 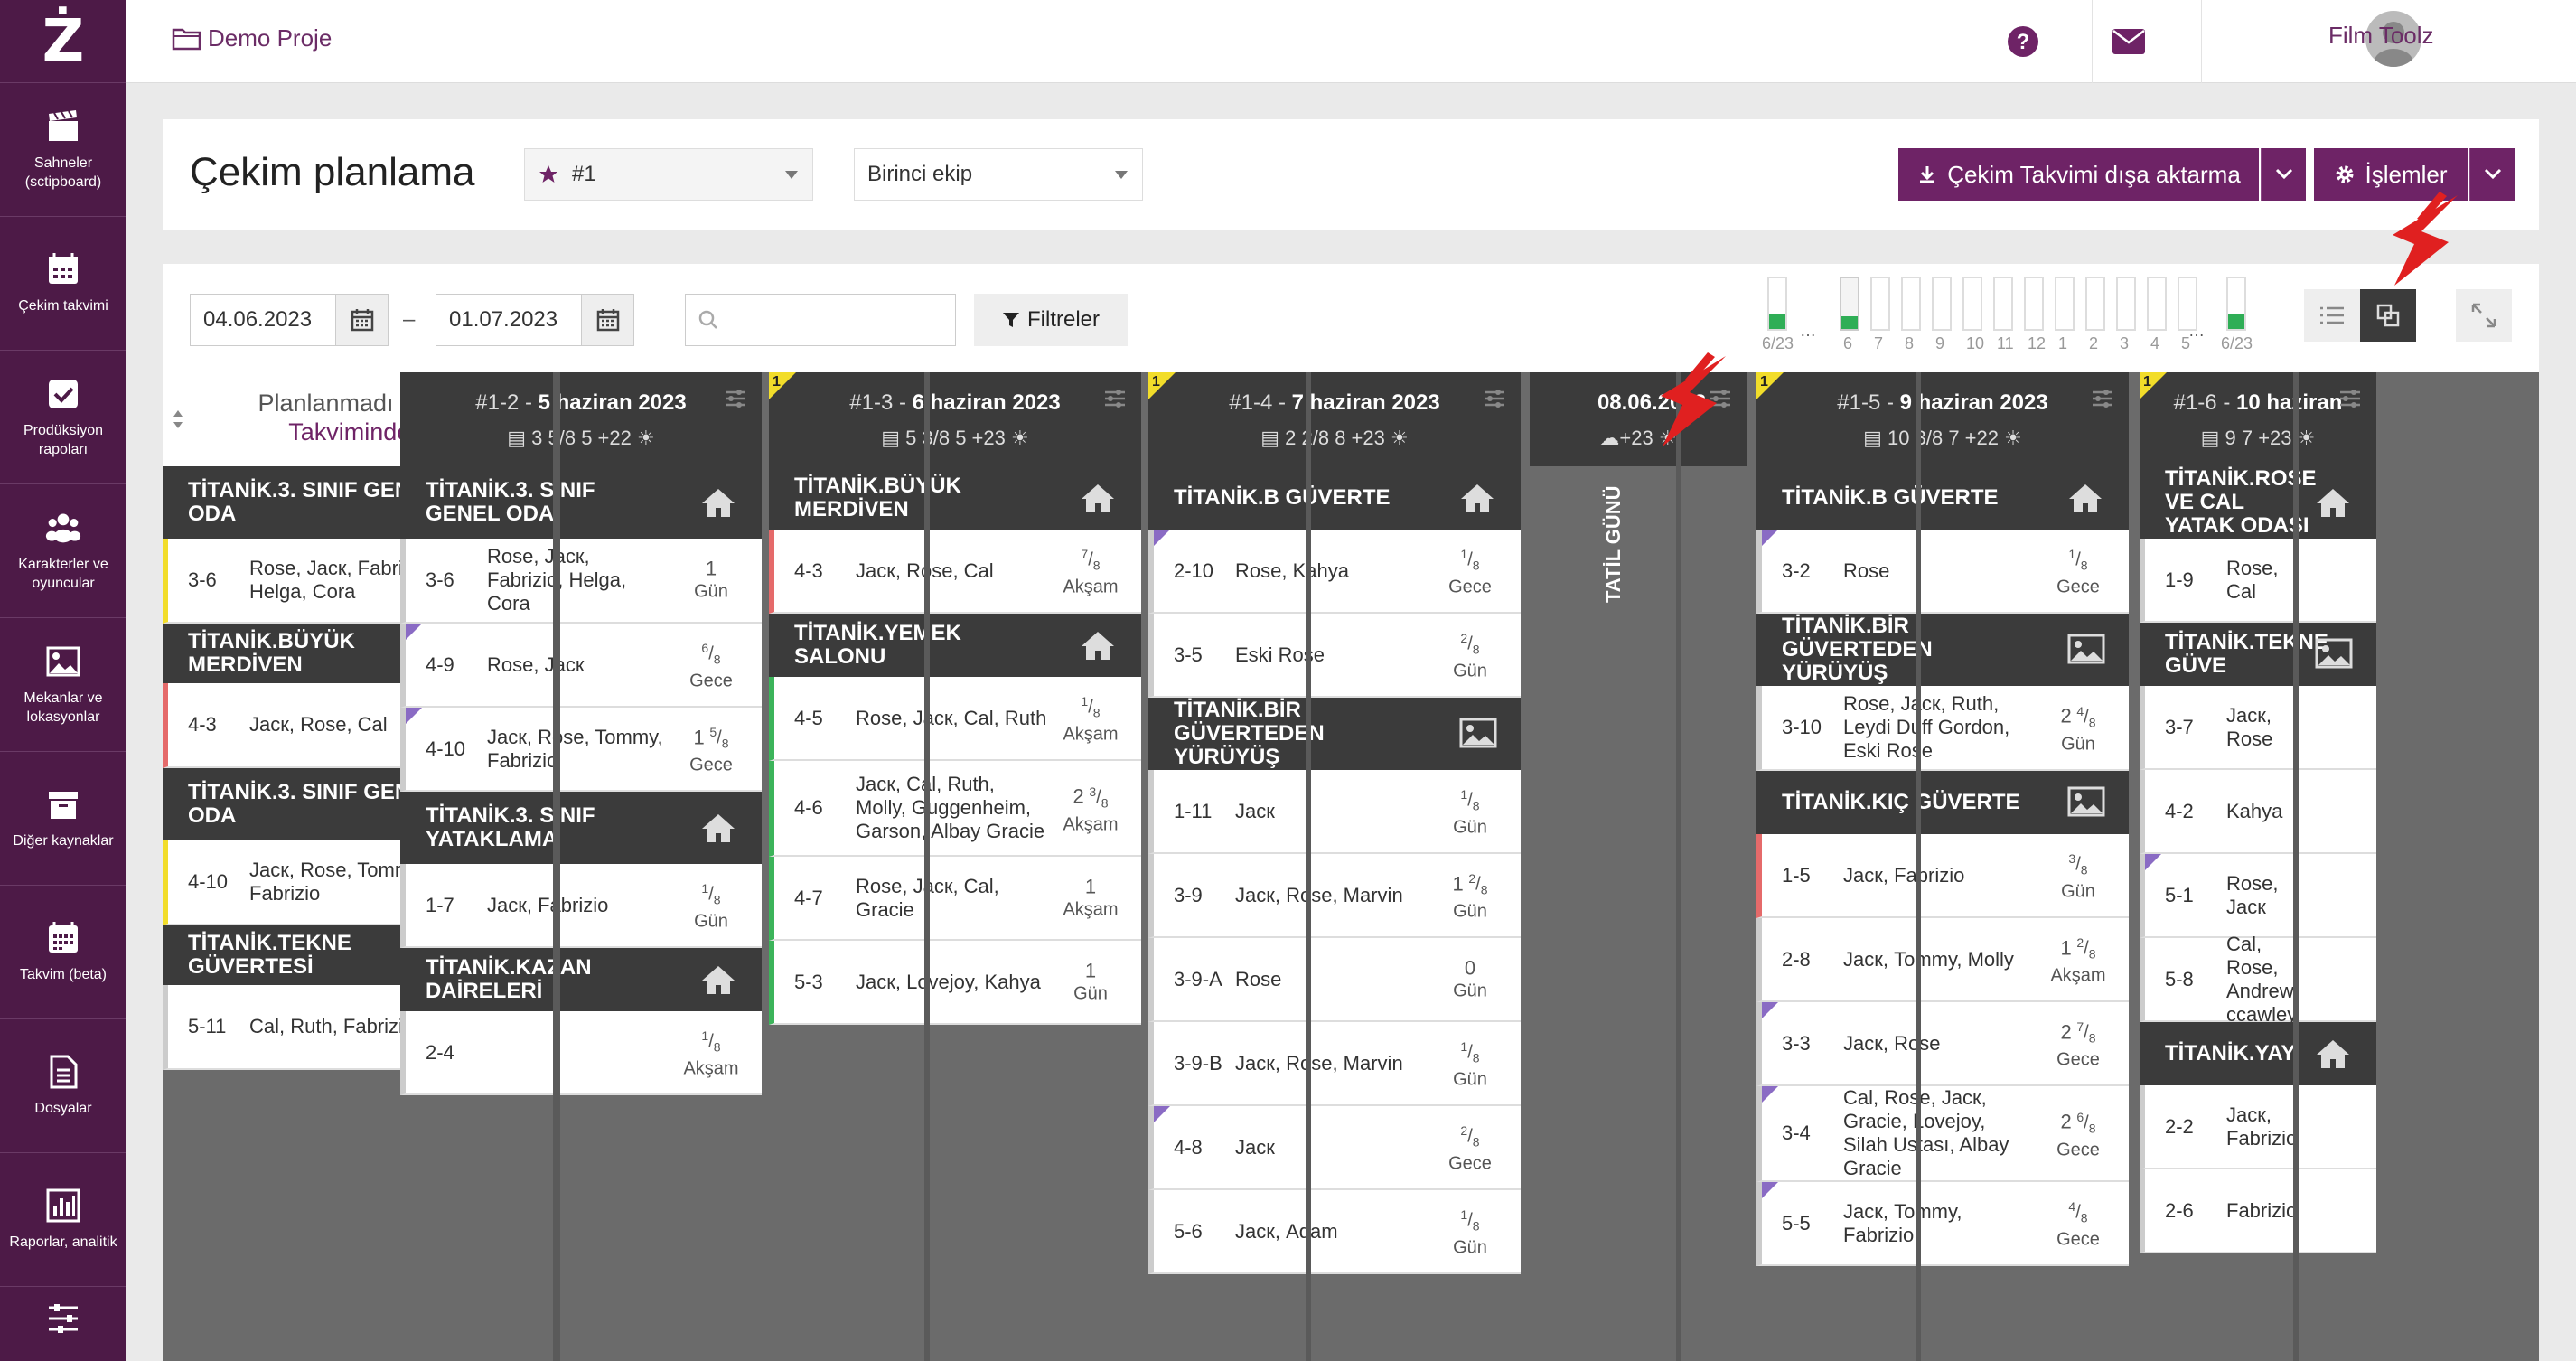 I want to click on sidebar-item-calendar-grid: Takvim (beta), so click(x=63, y=952).